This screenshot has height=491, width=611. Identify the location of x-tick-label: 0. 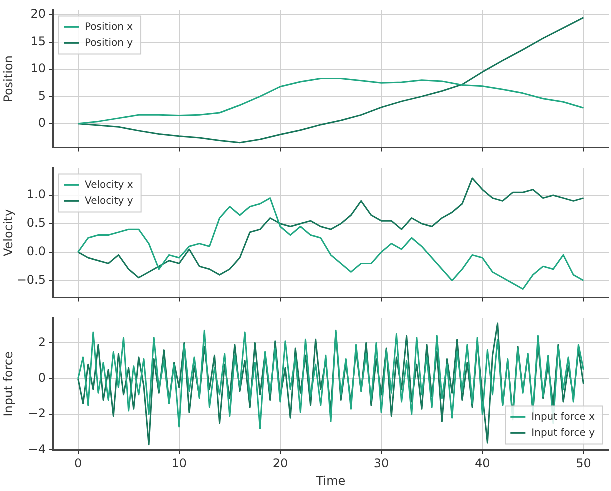
(78, 463).